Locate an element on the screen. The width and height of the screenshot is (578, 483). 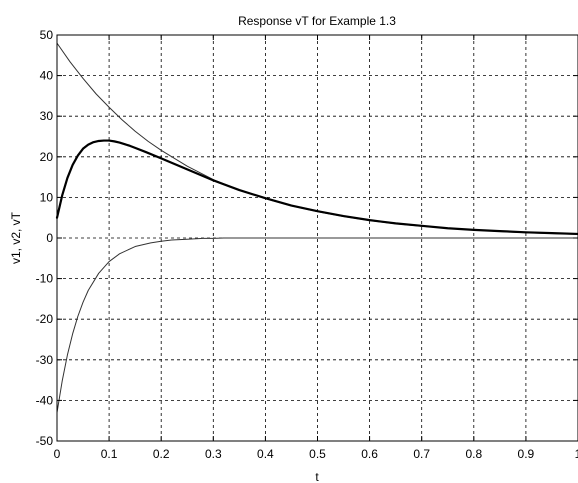
x-tick-label: 0.8 is located at coordinates (473, 454).